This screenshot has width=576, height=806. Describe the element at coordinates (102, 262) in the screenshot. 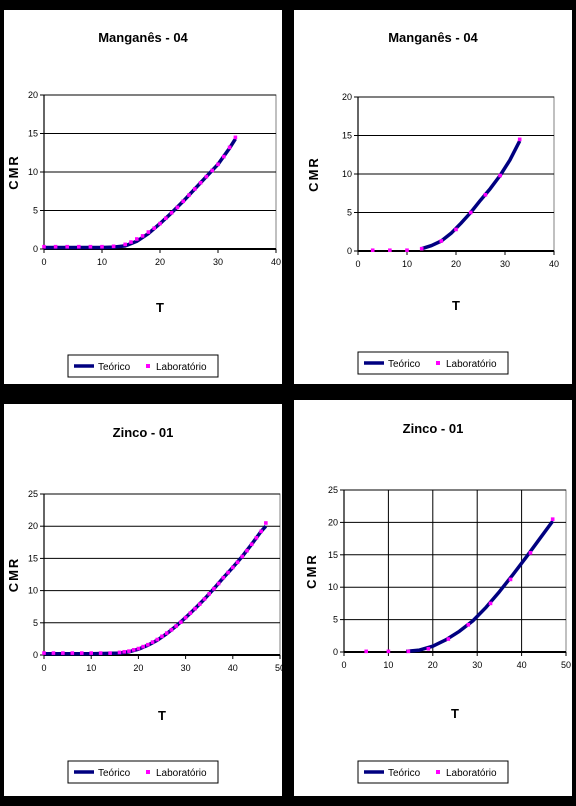

I see `x-tick-label: 10` at that location.